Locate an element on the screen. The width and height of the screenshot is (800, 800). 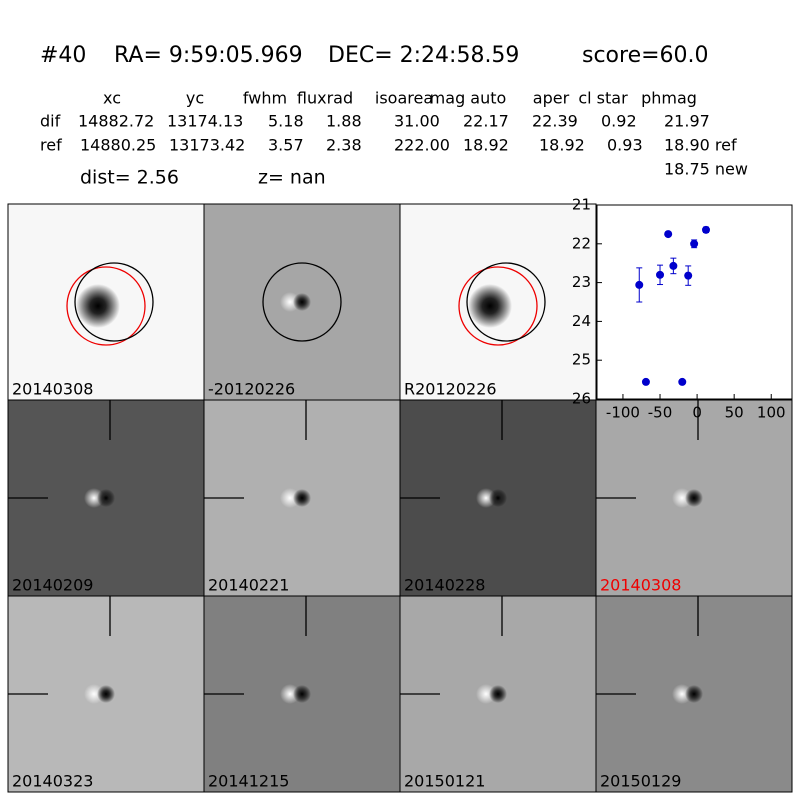
column-header: aper is located at coordinates (551, 98).